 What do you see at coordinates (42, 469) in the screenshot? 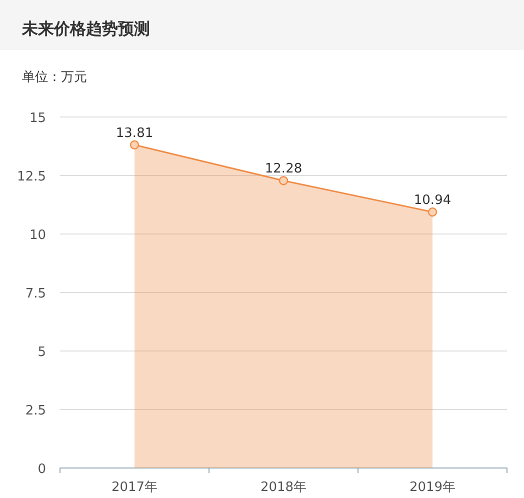
I see `y-tick-label: 0` at bounding box center [42, 469].